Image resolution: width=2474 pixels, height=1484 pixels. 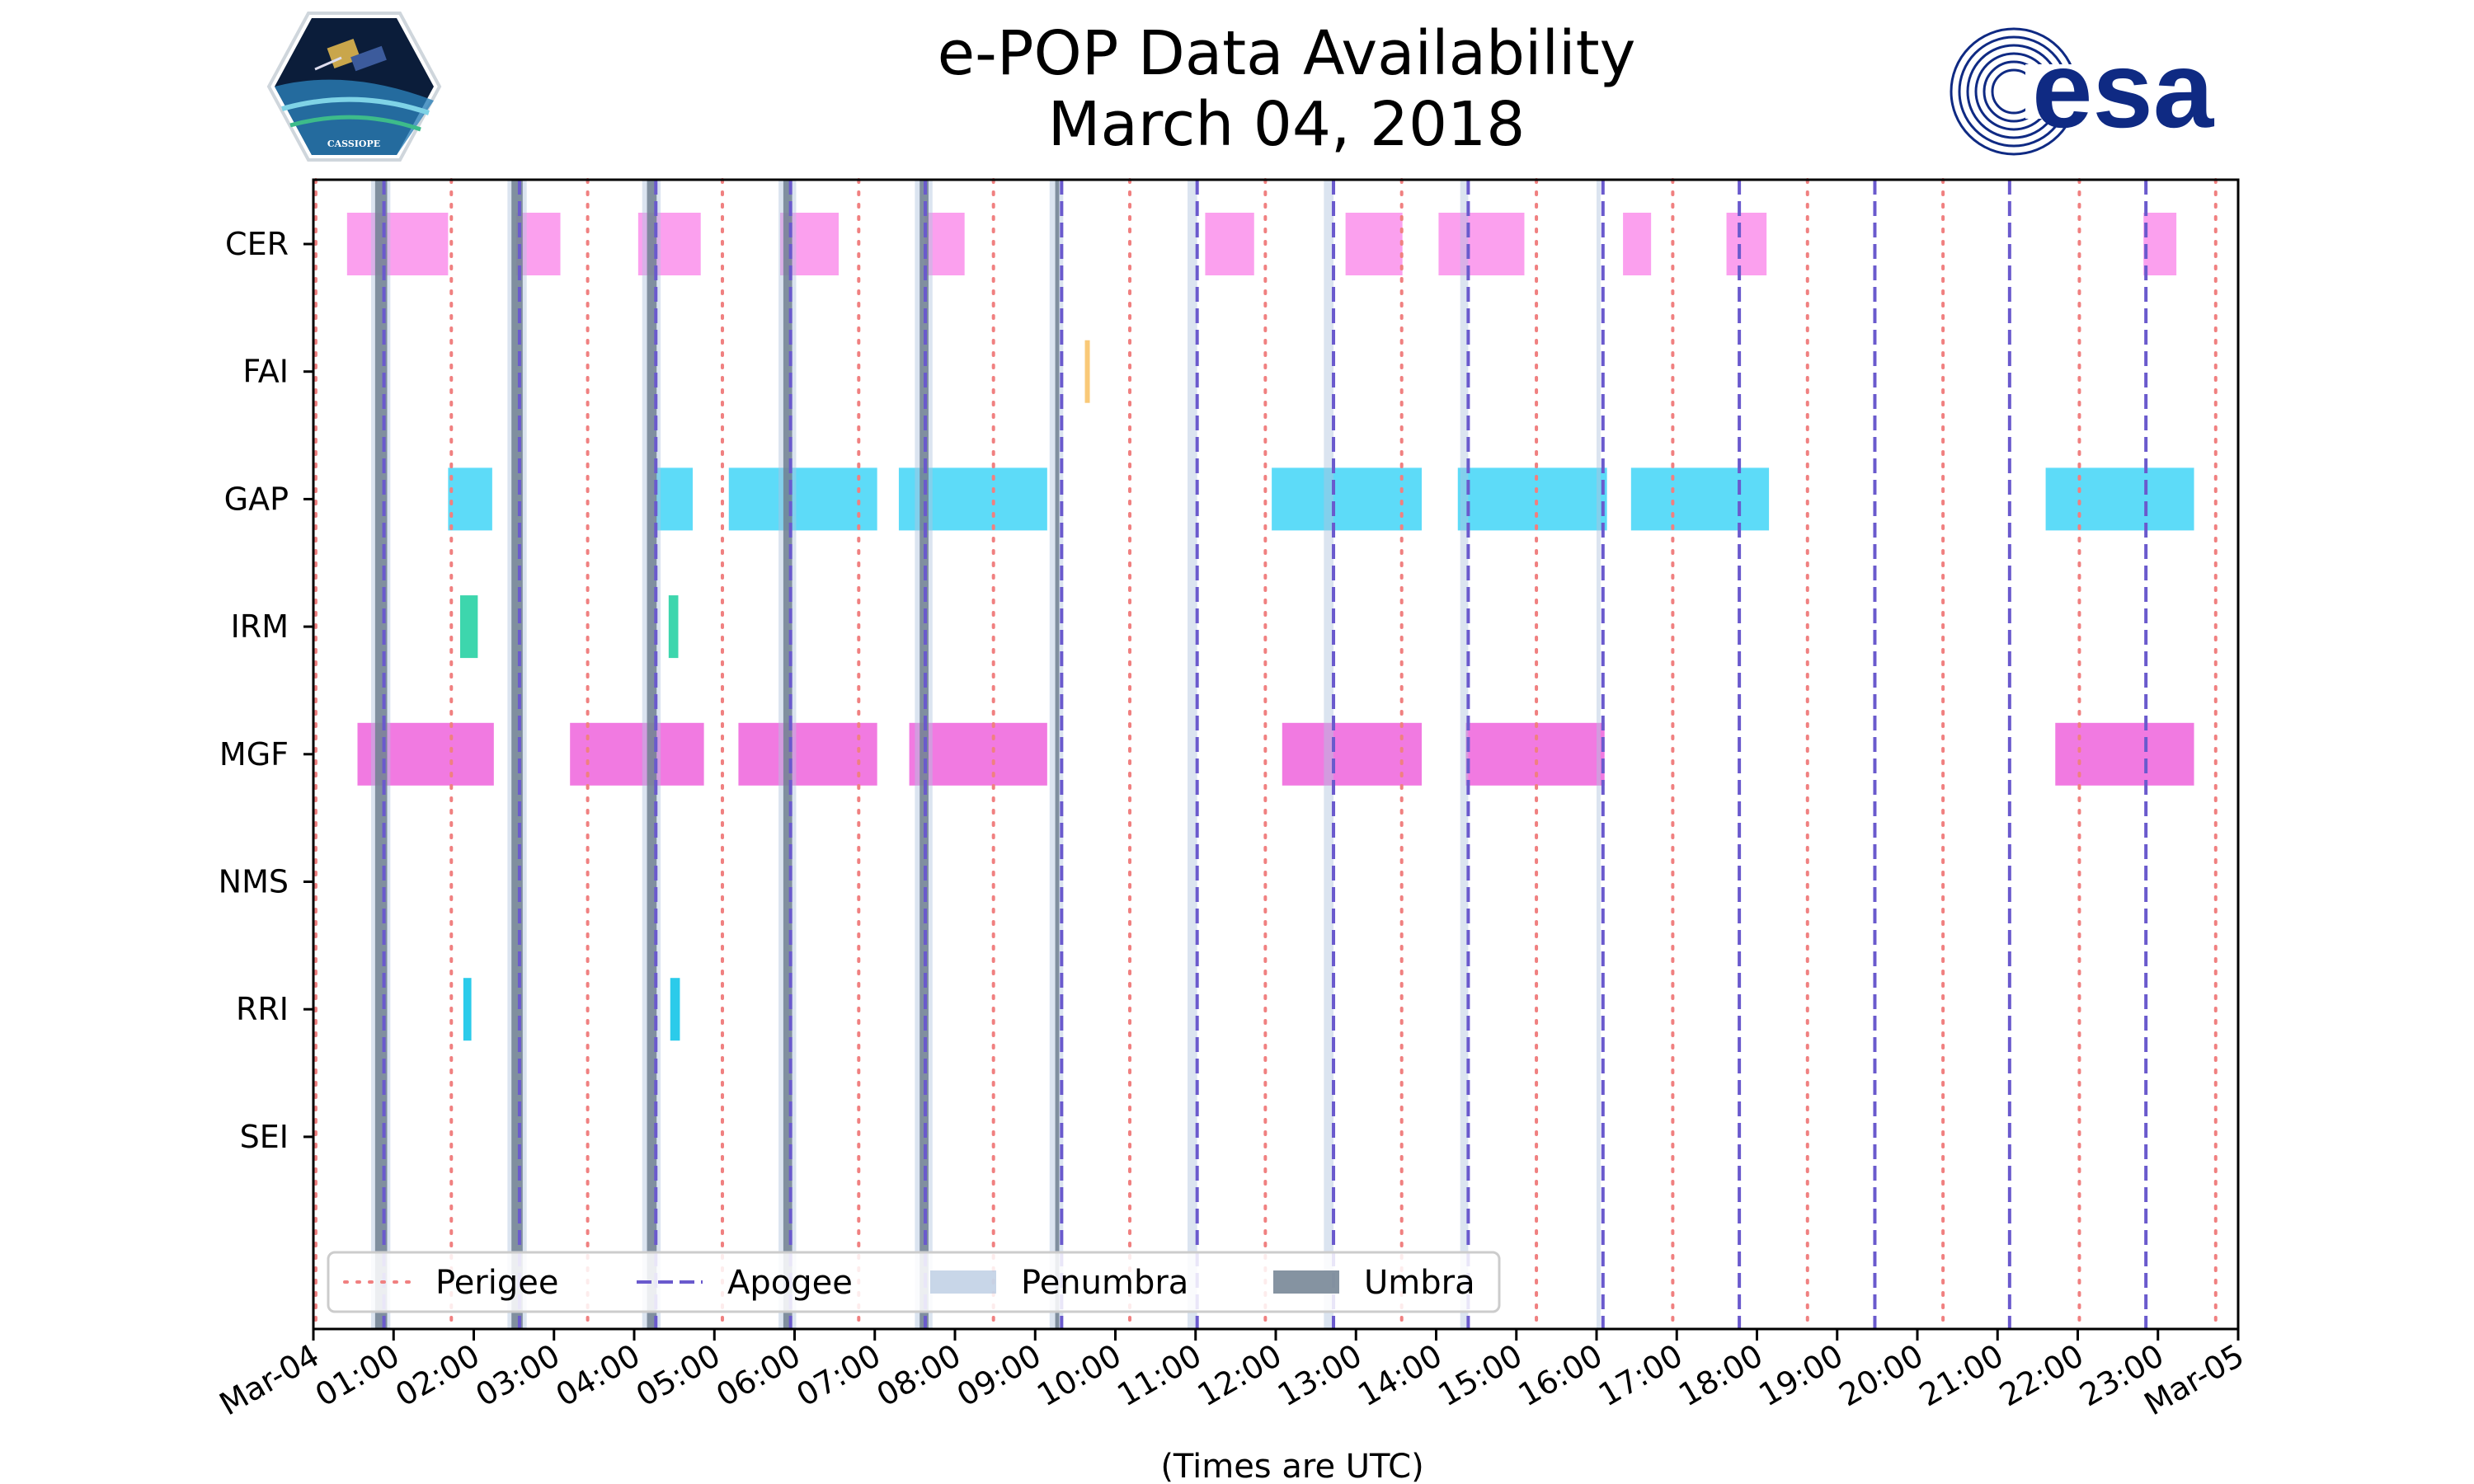 What do you see at coordinates (1720, 1375) in the screenshot?
I see `x-tick-label: 18:00` at bounding box center [1720, 1375].